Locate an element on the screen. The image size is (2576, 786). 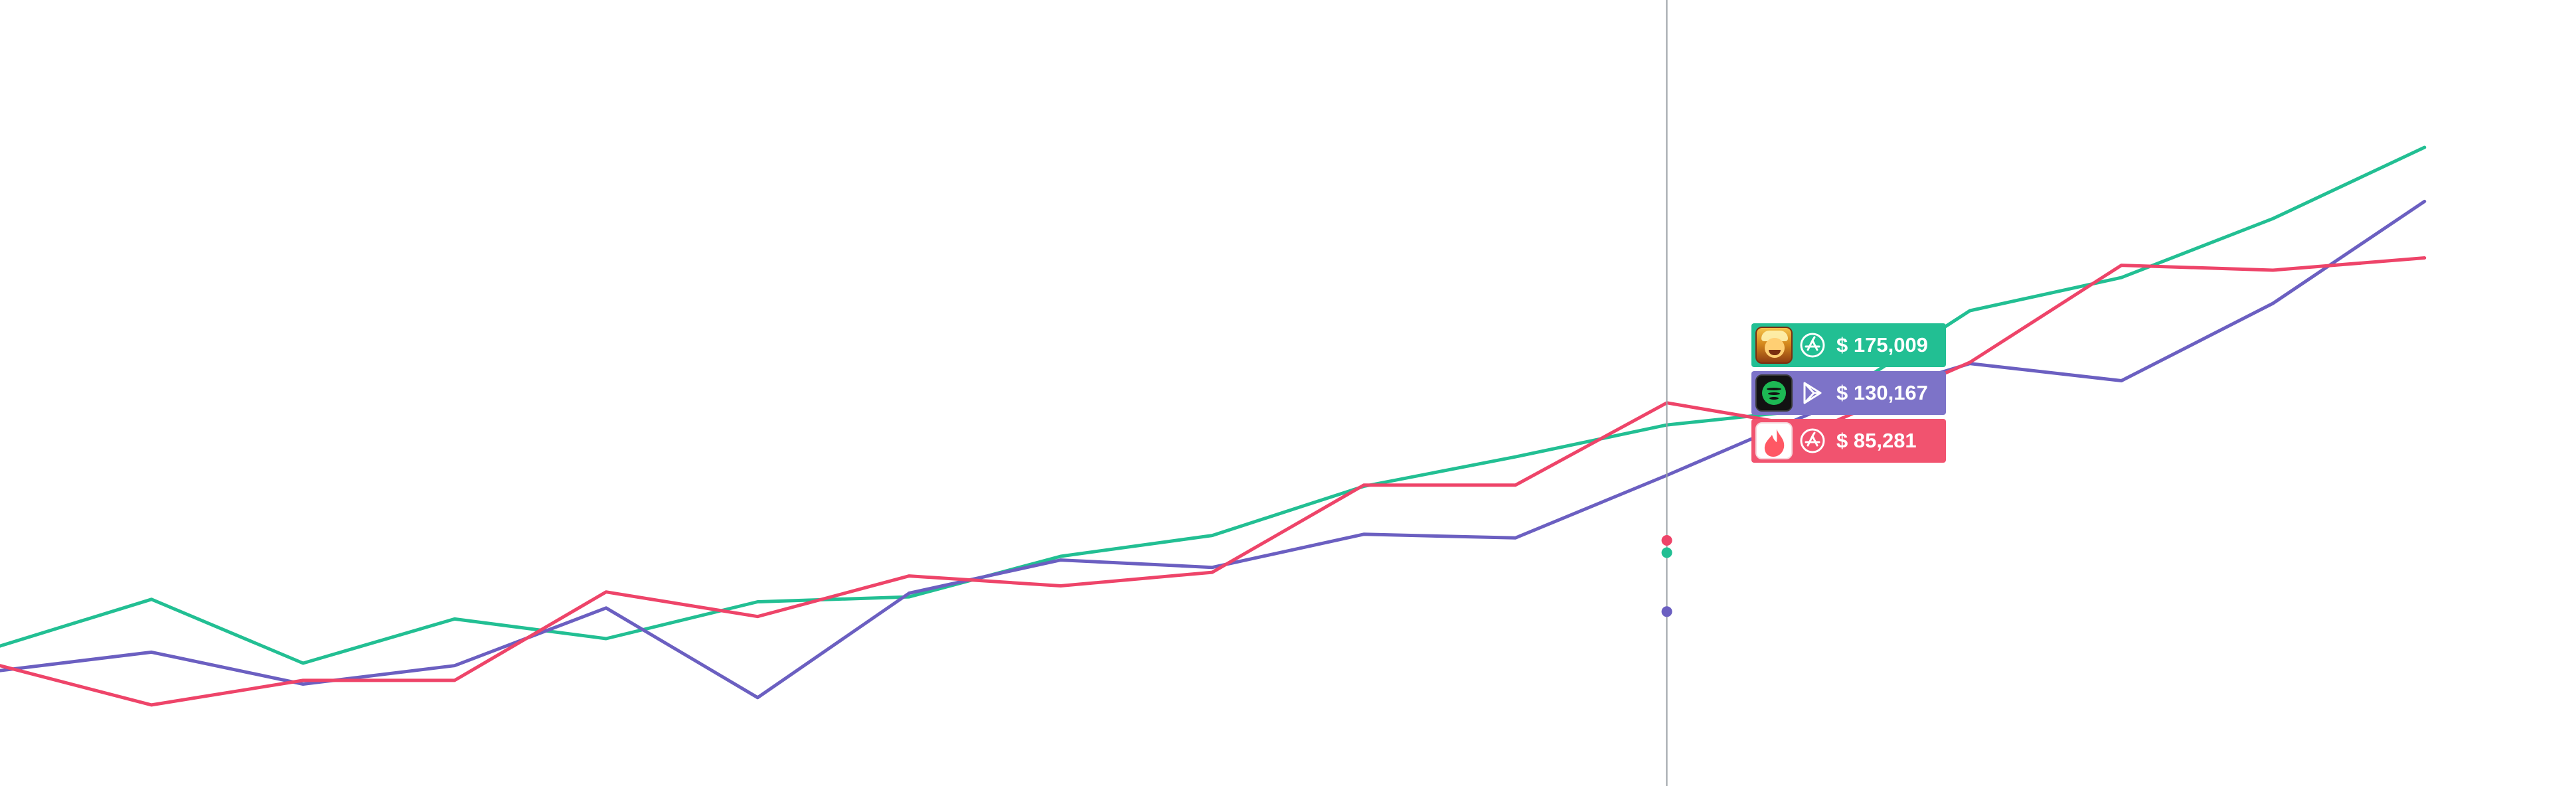
hover-tooltip: $ 175,009 $ 130,167 is located at coordinates (1848, 395).